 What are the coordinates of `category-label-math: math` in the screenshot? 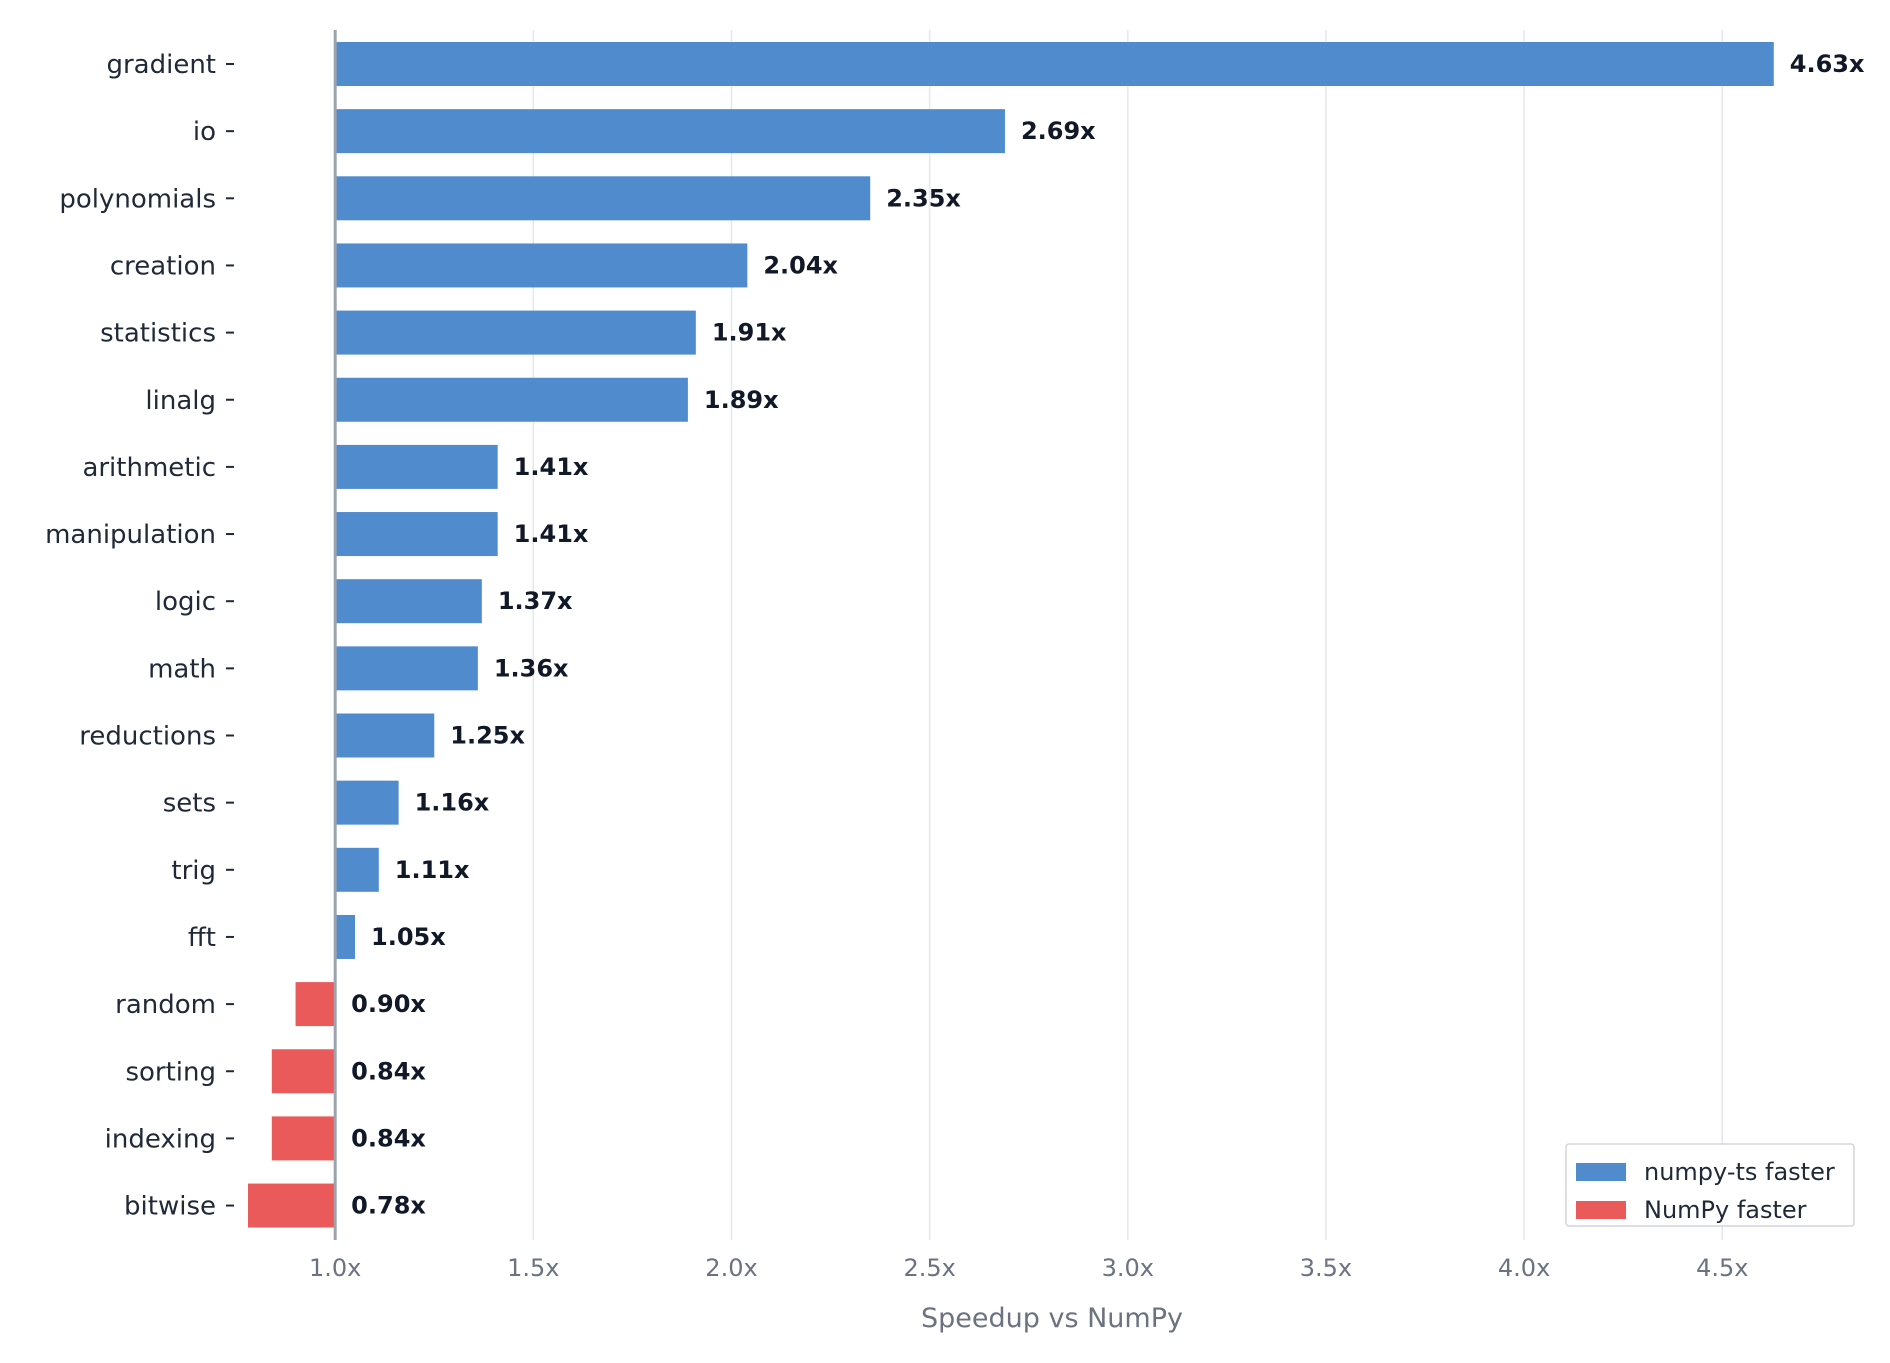 It's located at (182, 669).